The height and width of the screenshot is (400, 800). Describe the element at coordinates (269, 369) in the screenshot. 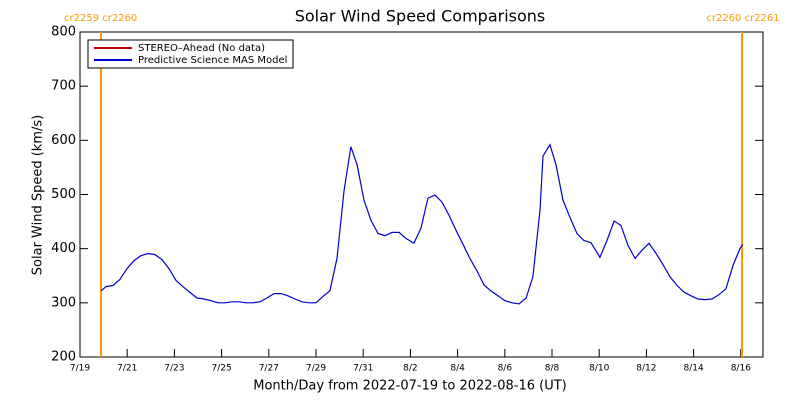

I see `x-tick-label: 7/27` at that location.